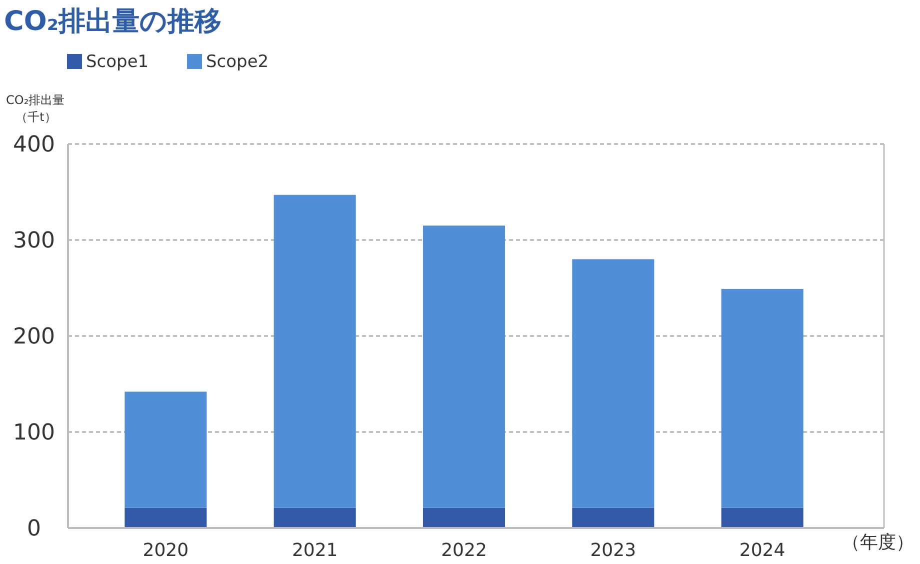  I want to click on x-tick-label: 2023, so click(613, 550).